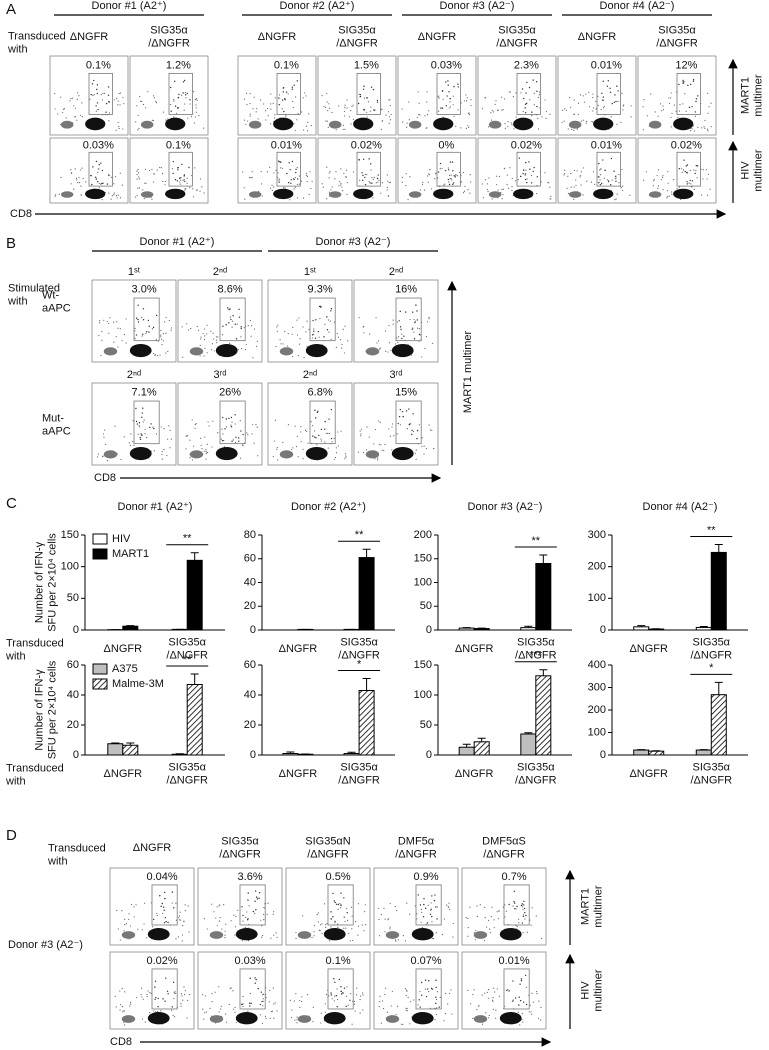  Describe the element at coordinates (123, 774) in the screenshot. I see `x-tick-label: ΔNGFR` at that location.